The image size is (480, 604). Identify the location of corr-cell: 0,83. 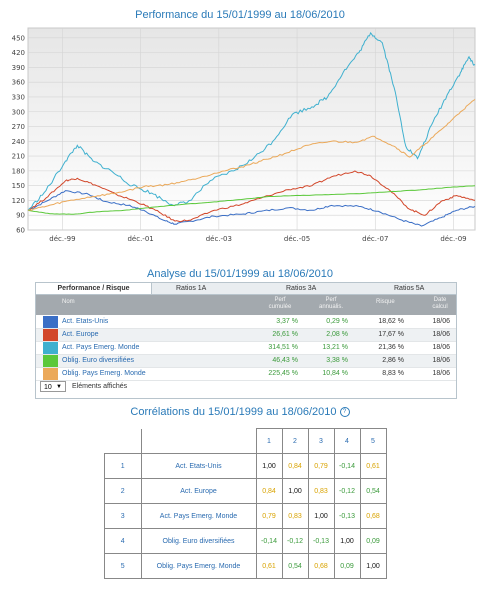
(295, 516).